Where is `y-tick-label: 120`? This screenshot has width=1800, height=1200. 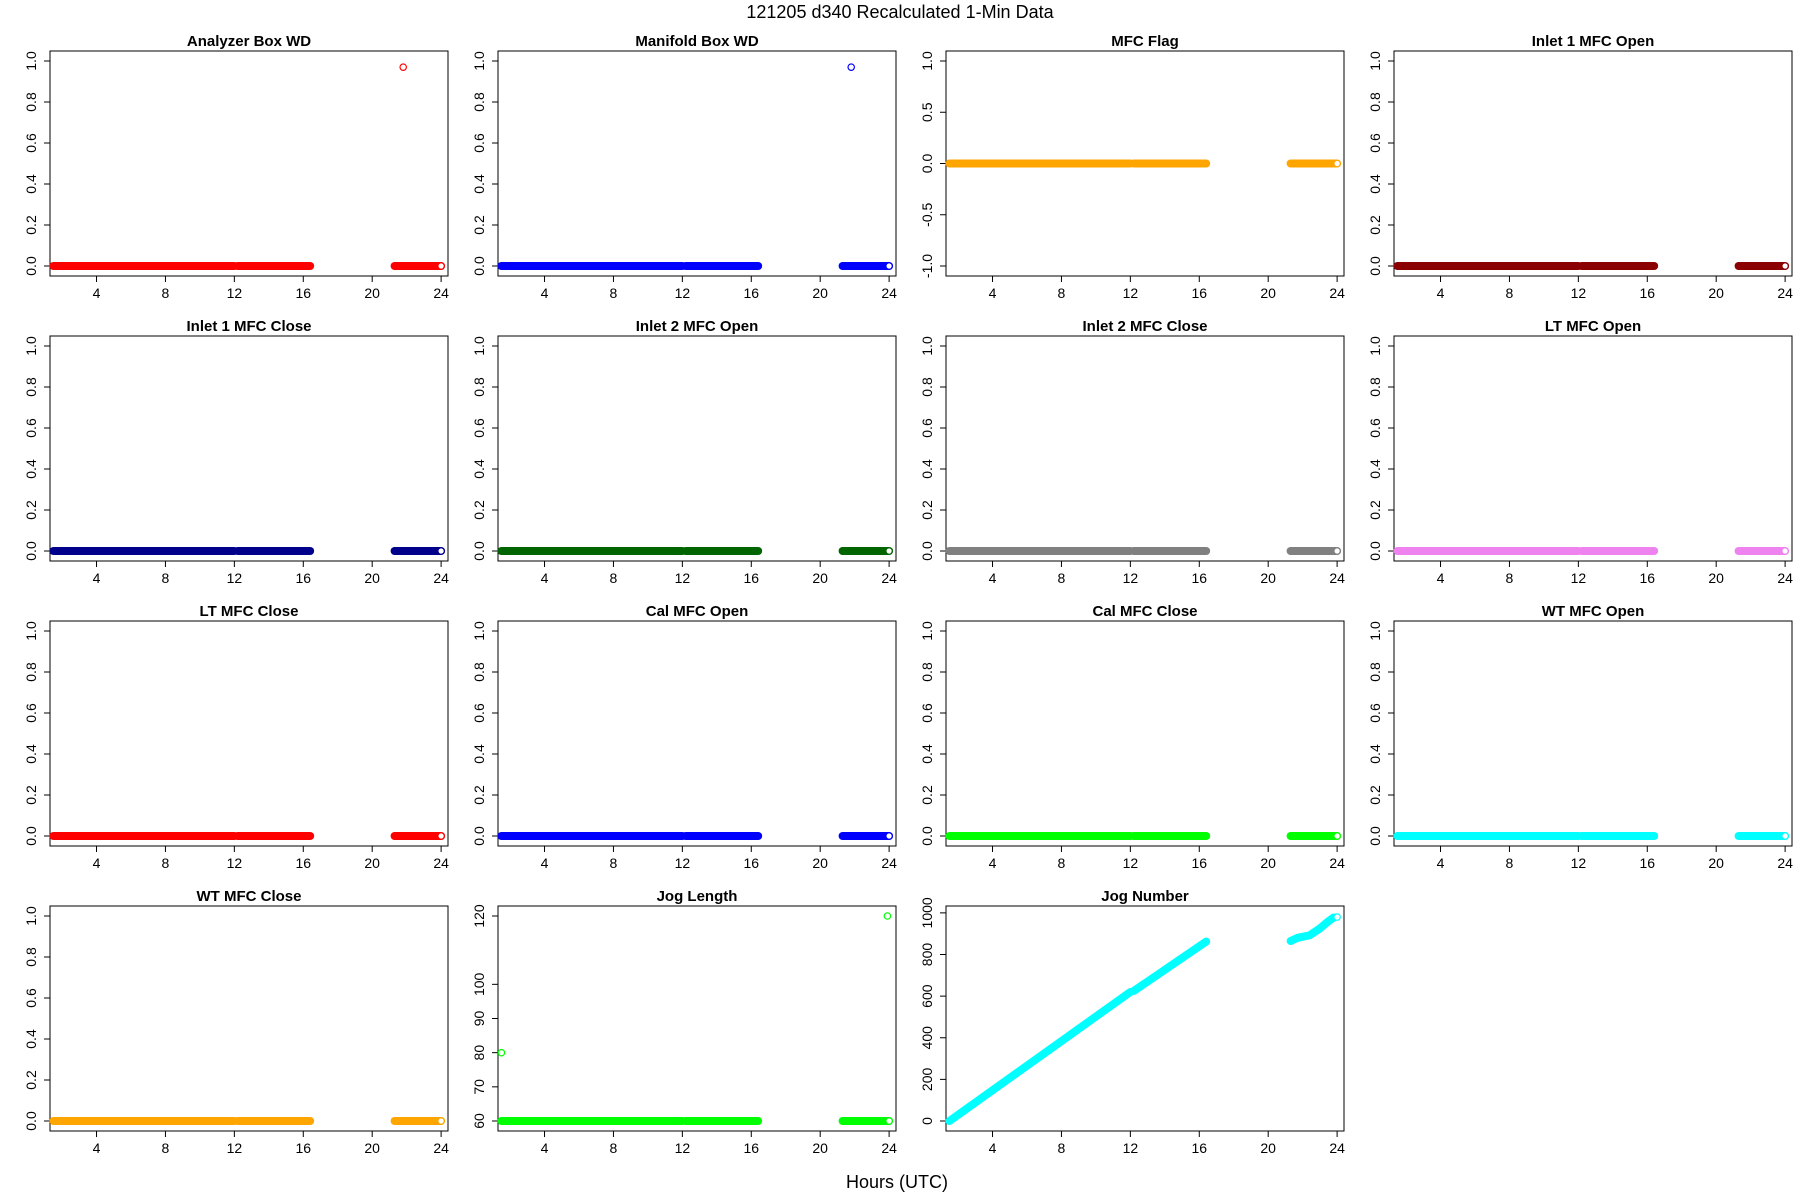 y-tick-label: 120 is located at coordinates (479, 916).